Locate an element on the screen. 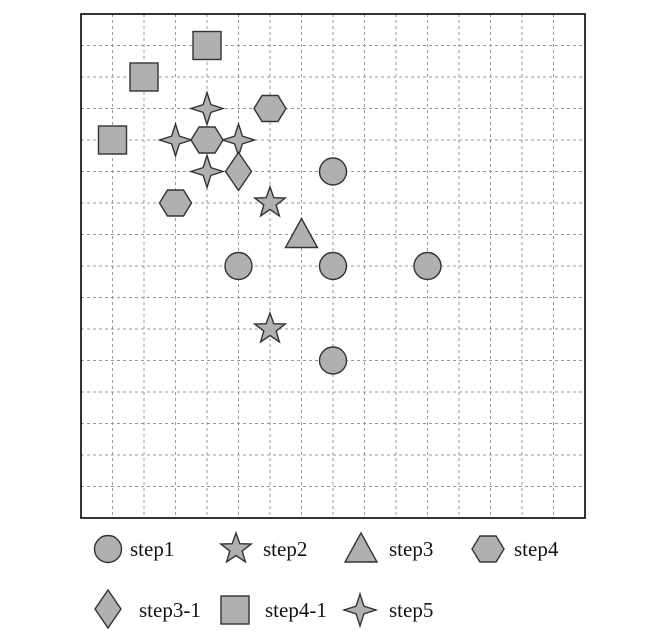 The width and height of the screenshot is (662, 631). legend-marker-star is located at coordinates (236, 547).